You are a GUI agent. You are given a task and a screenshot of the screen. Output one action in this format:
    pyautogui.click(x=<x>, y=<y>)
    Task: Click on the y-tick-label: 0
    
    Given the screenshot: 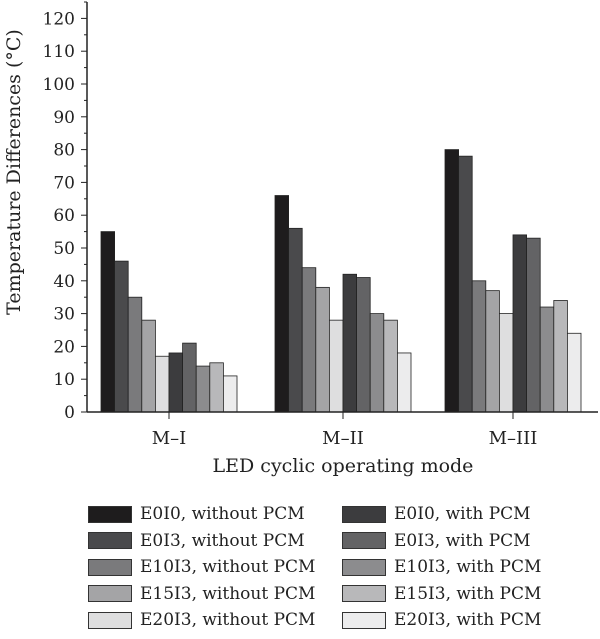 What is the action you would take?
    pyautogui.click(x=69, y=413)
    